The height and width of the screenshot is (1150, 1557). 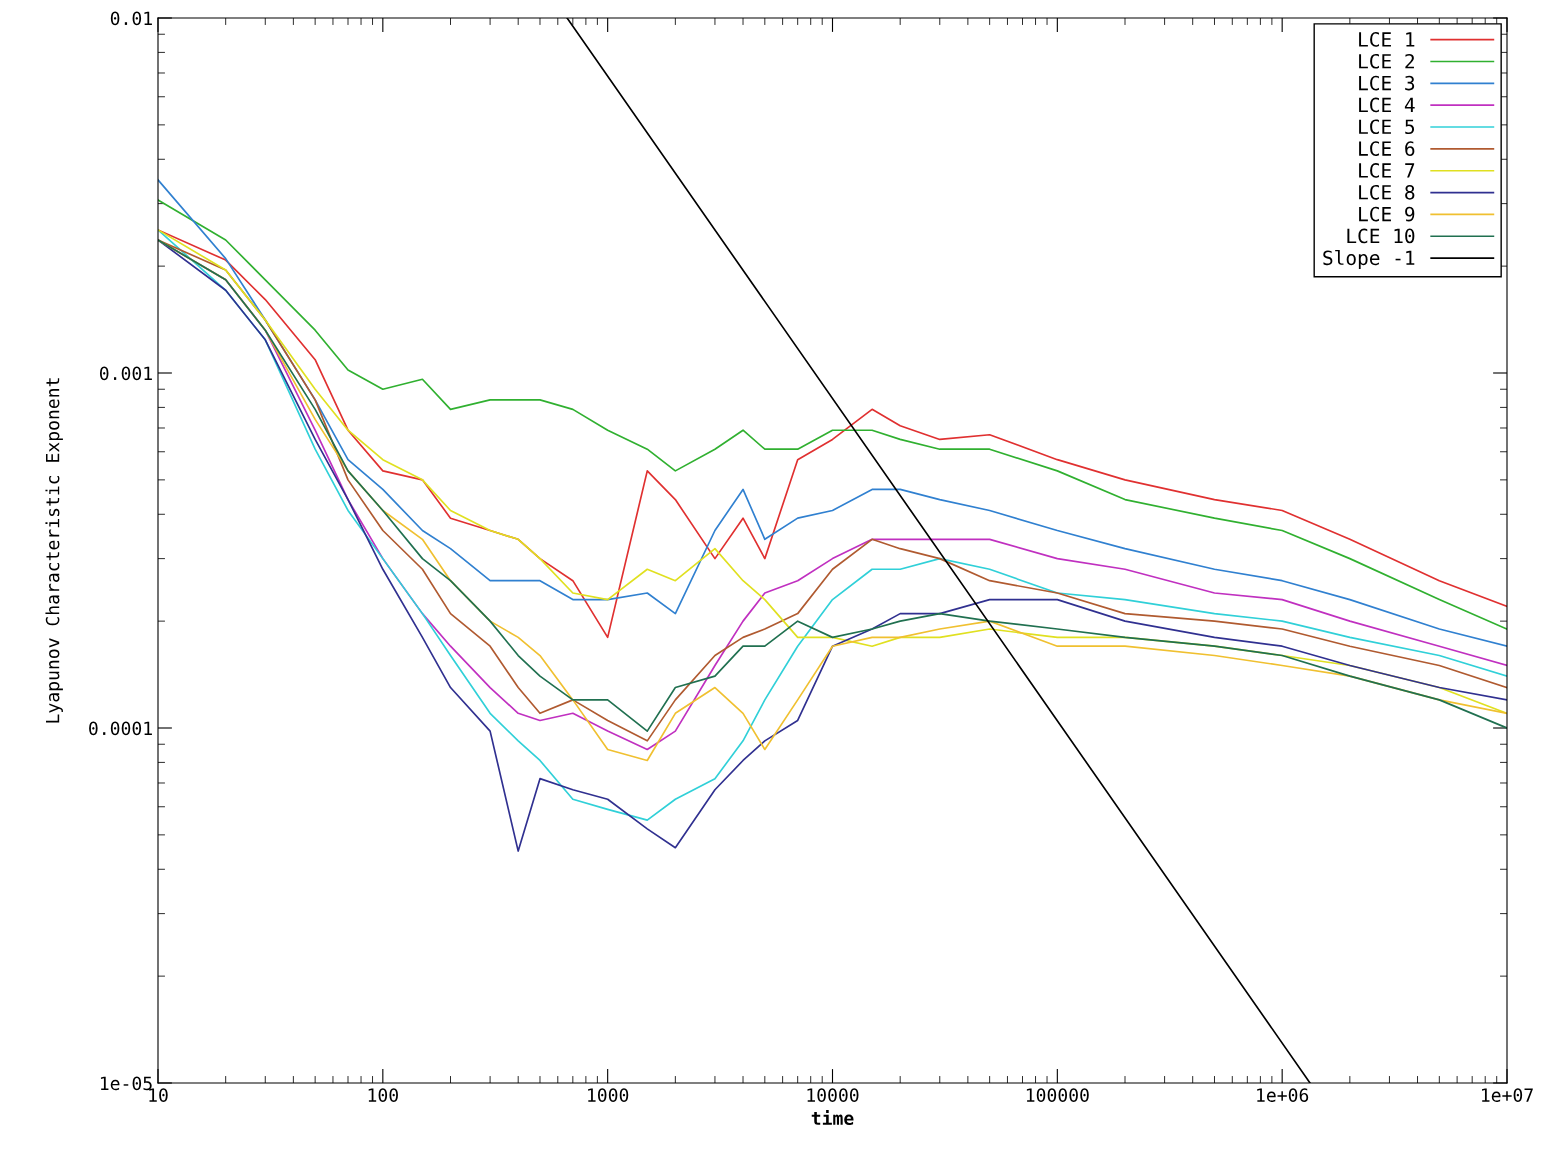 What do you see at coordinates (1387, 148) in the screenshot?
I see `legend-label: LCE 6` at bounding box center [1387, 148].